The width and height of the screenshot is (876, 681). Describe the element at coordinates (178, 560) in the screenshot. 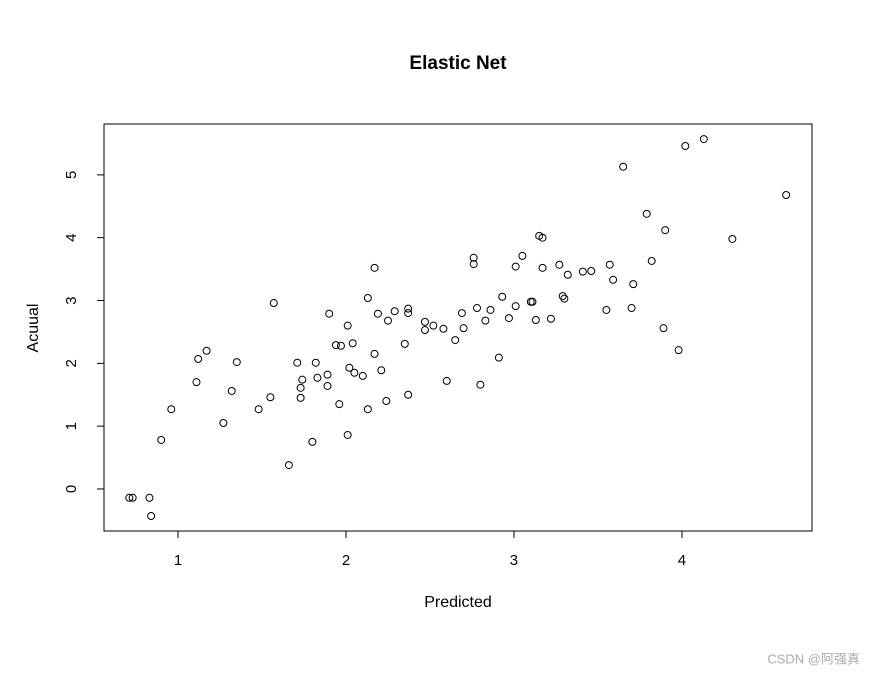

I see `x-tick-label: 1` at that location.